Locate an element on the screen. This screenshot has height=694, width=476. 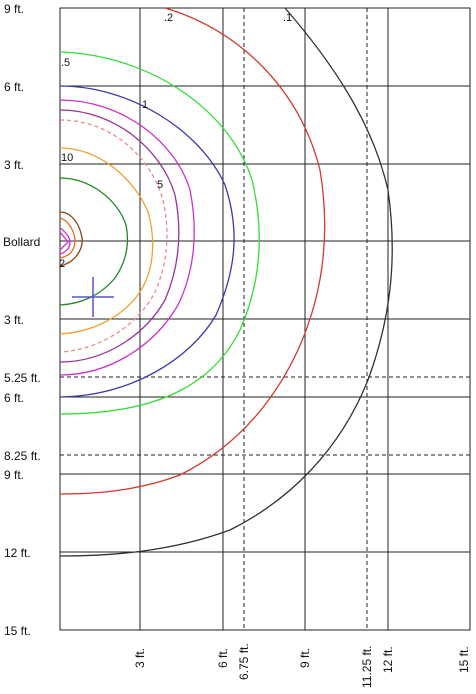
x-label-12: 12 ft. is located at coordinates (388, 659).